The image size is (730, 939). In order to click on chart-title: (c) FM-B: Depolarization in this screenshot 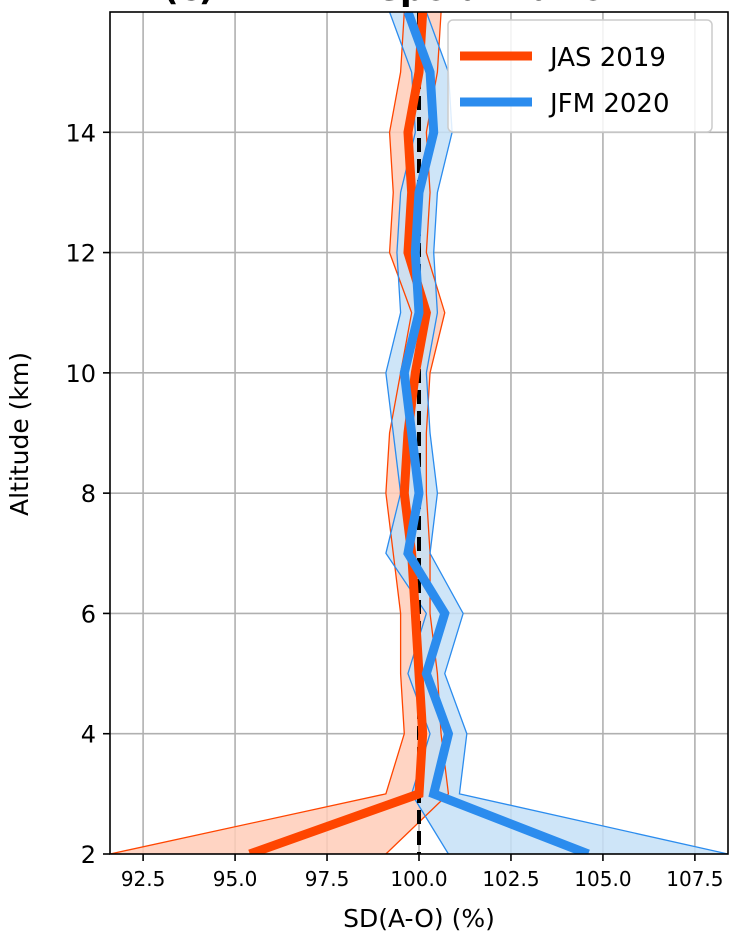, I will do `click(396, 4)`.